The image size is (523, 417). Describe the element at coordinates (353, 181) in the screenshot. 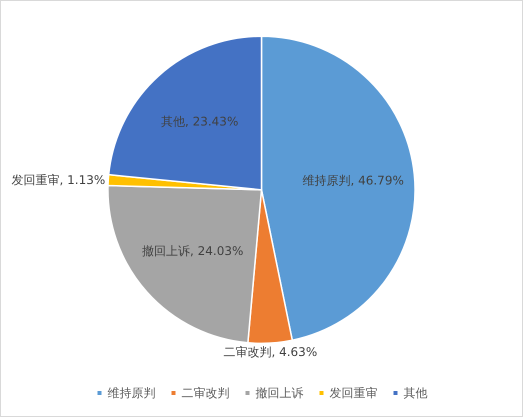

I see `data-label: 维持原判, 46.79%` at that location.